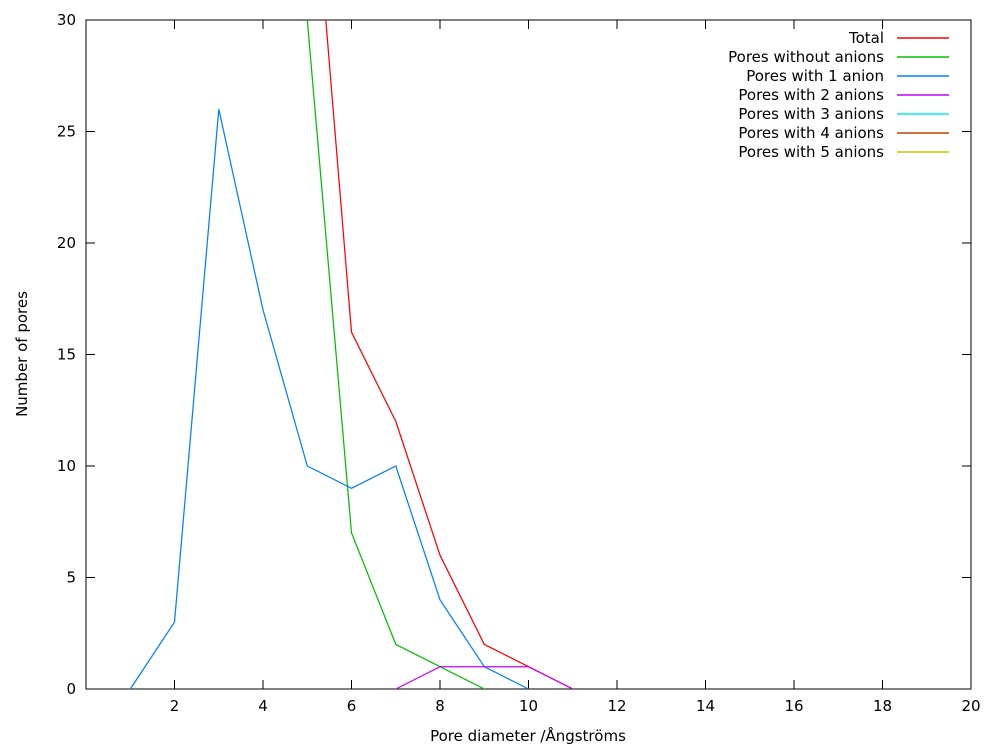 The height and width of the screenshot is (750, 1000). I want to click on legend-label-pores-with-2-anions: Pores with 2 anions, so click(811, 95).